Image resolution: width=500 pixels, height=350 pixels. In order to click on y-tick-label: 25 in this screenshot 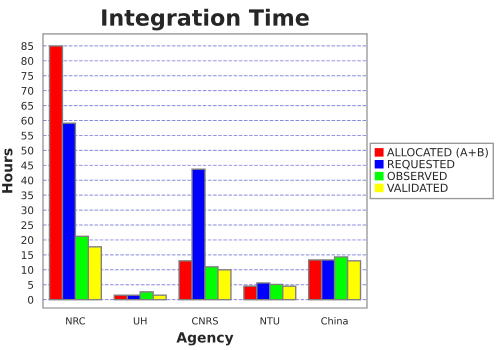, I will do `click(27, 225)`.